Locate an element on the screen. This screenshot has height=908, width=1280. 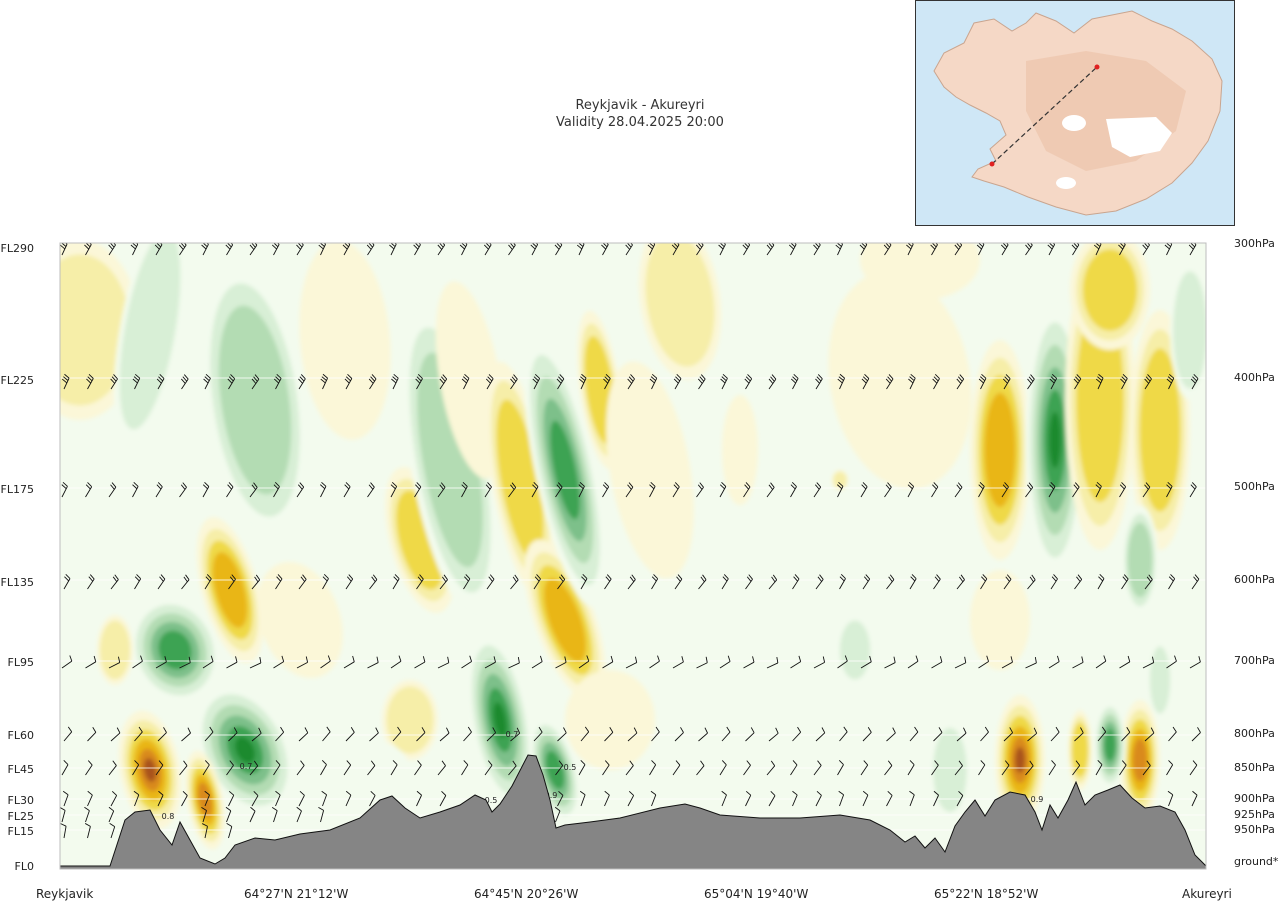
x-label-start: Reykjavik is located at coordinates (65, 894).